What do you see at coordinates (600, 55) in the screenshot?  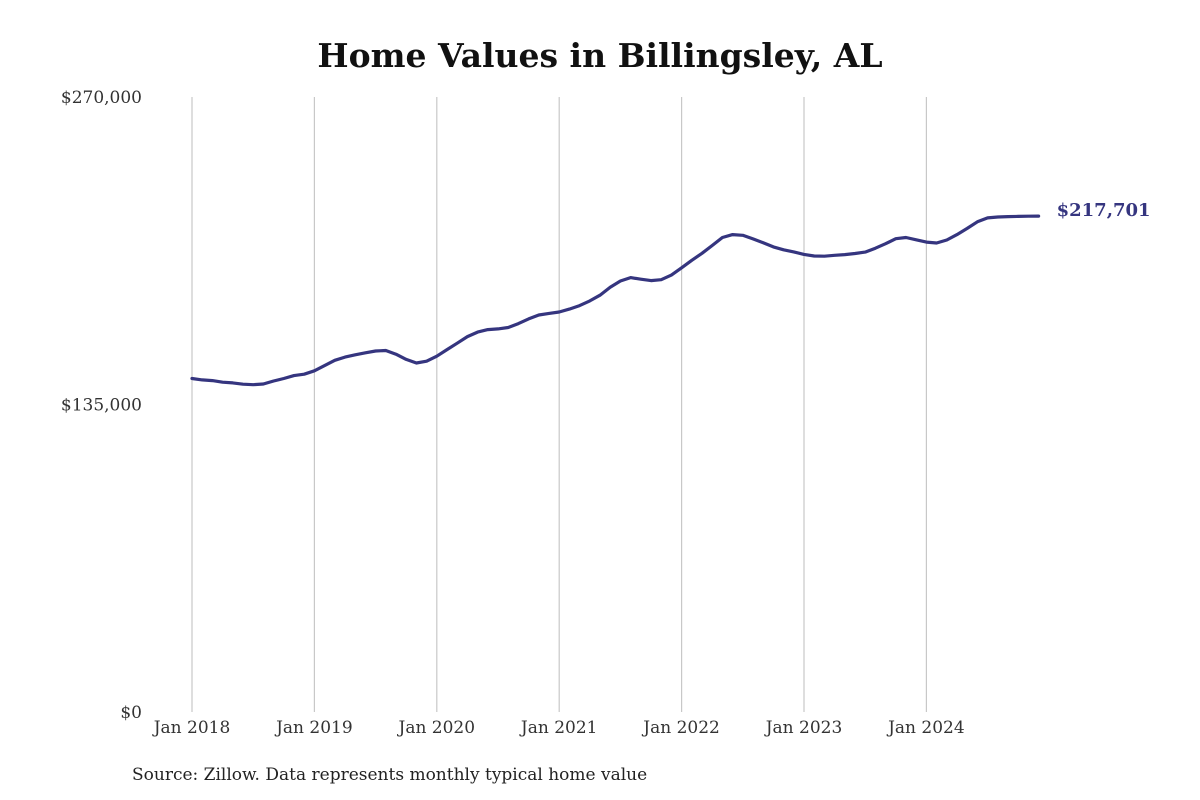 I see `chart-title: Home Values in Billingsley, AL` at bounding box center [600, 55].